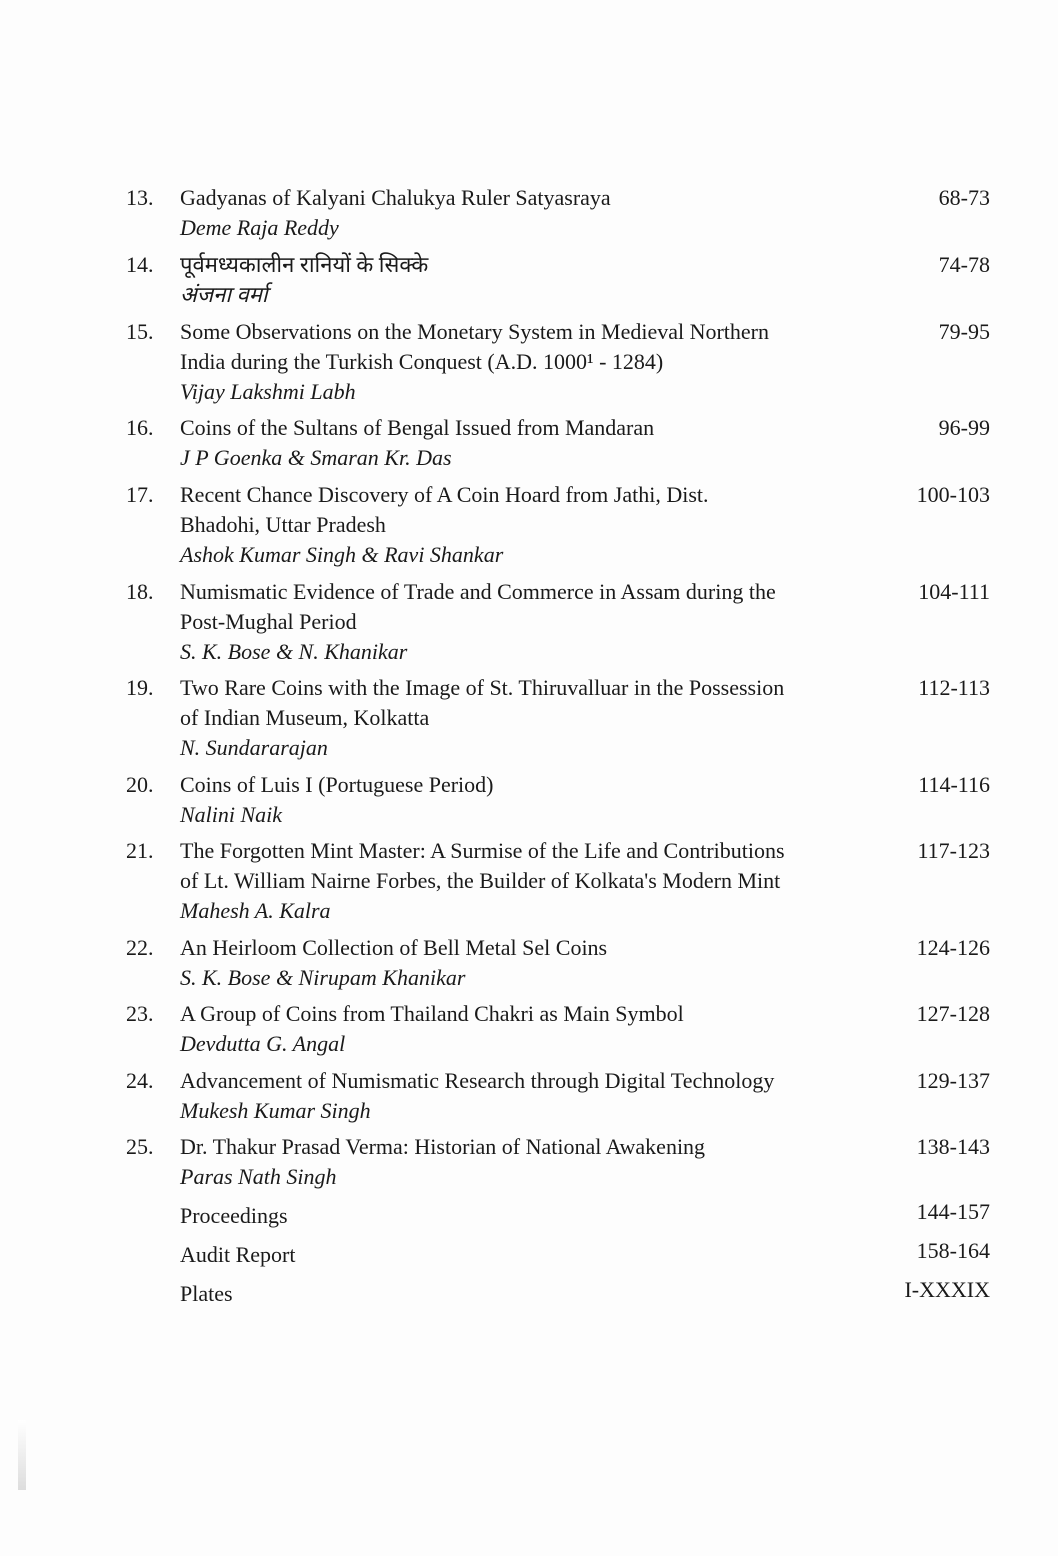 This screenshot has height=1556, width=1058. I want to click on entry-pages: 112-113, so click(954, 687).